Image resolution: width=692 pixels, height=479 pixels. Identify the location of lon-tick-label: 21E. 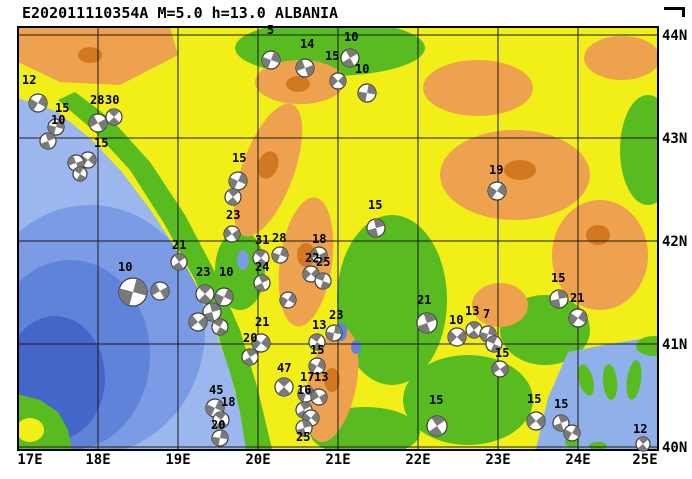
(337, 460).